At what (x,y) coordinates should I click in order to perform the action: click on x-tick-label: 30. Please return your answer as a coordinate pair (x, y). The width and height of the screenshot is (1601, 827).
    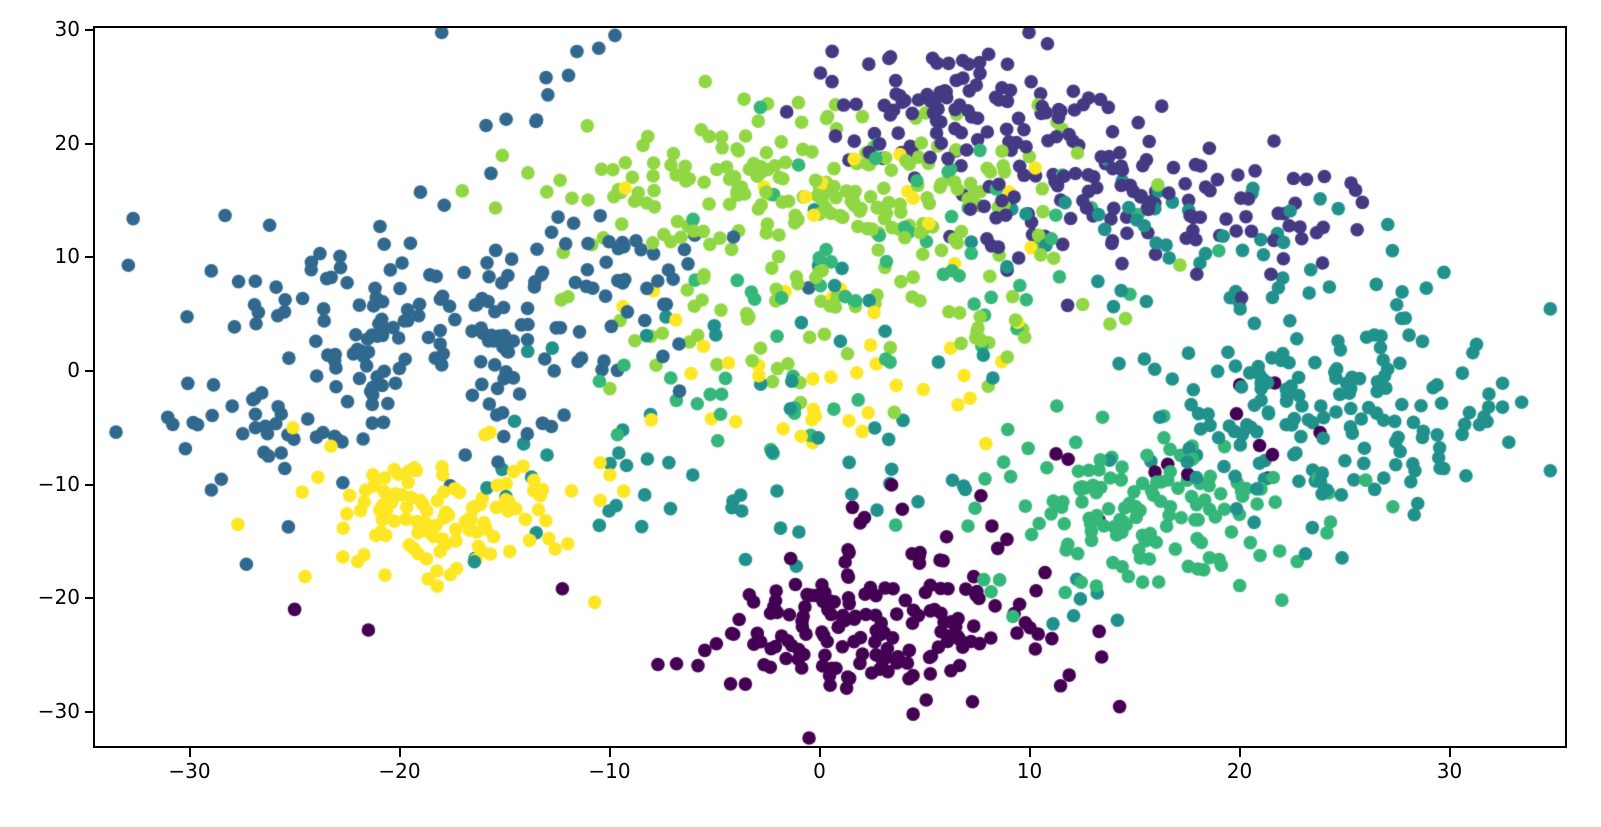
    Looking at the image, I should click on (1449, 771).